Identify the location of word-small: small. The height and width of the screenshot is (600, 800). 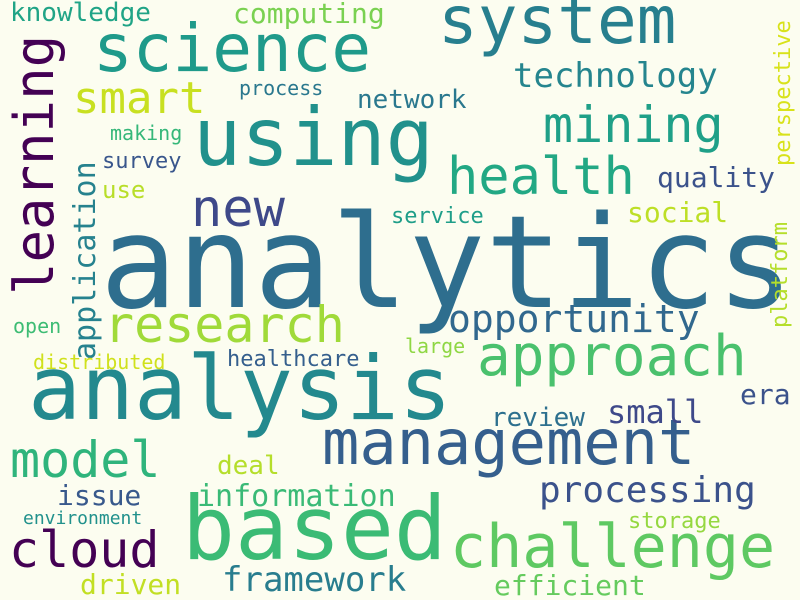
(655, 412).